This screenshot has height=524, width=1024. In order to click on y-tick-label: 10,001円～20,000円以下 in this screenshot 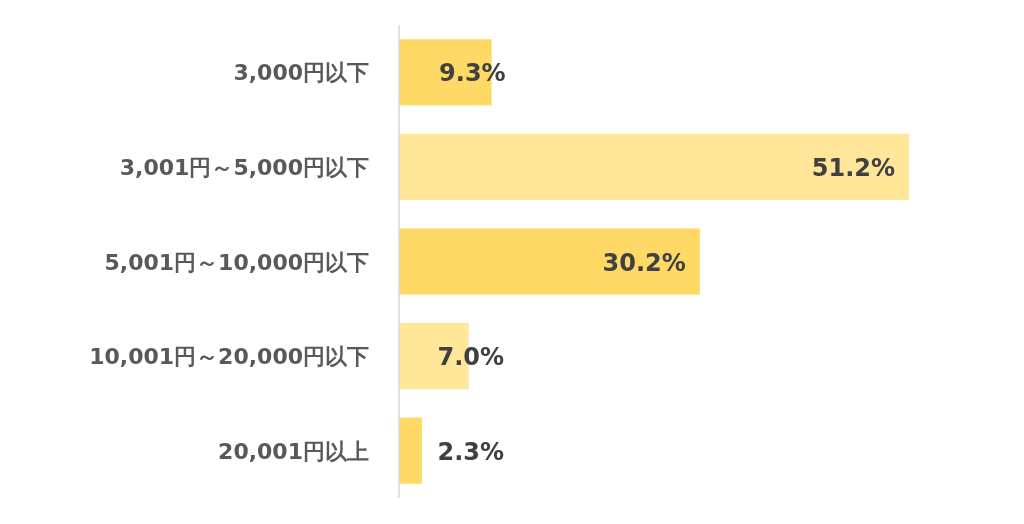, I will do `click(229, 357)`.